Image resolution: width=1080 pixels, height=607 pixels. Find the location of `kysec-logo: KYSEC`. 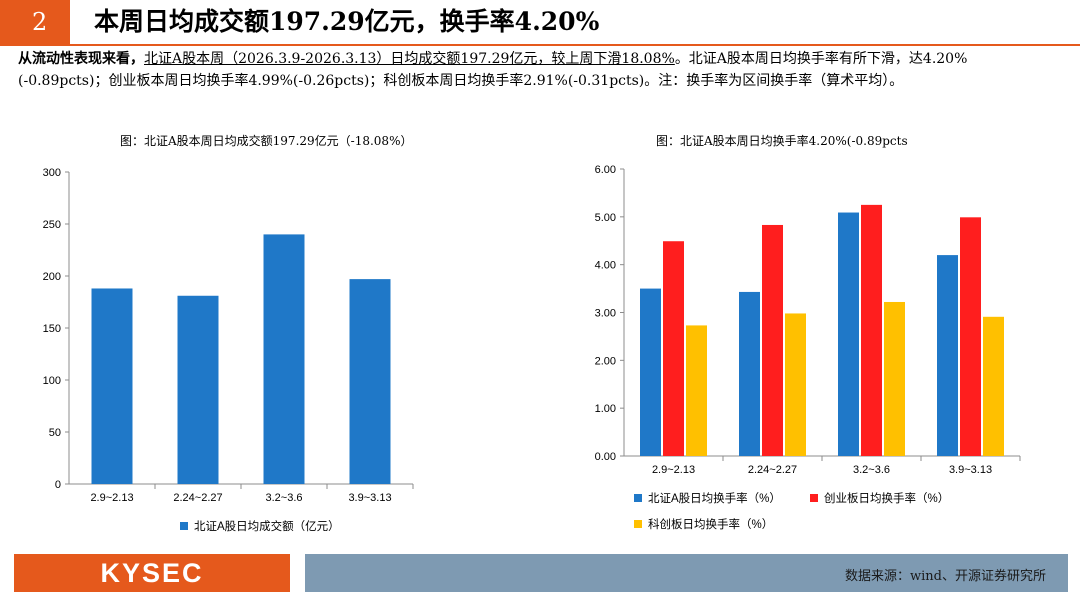

kysec-logo: KYSEC is located at coordinates (152, 573).